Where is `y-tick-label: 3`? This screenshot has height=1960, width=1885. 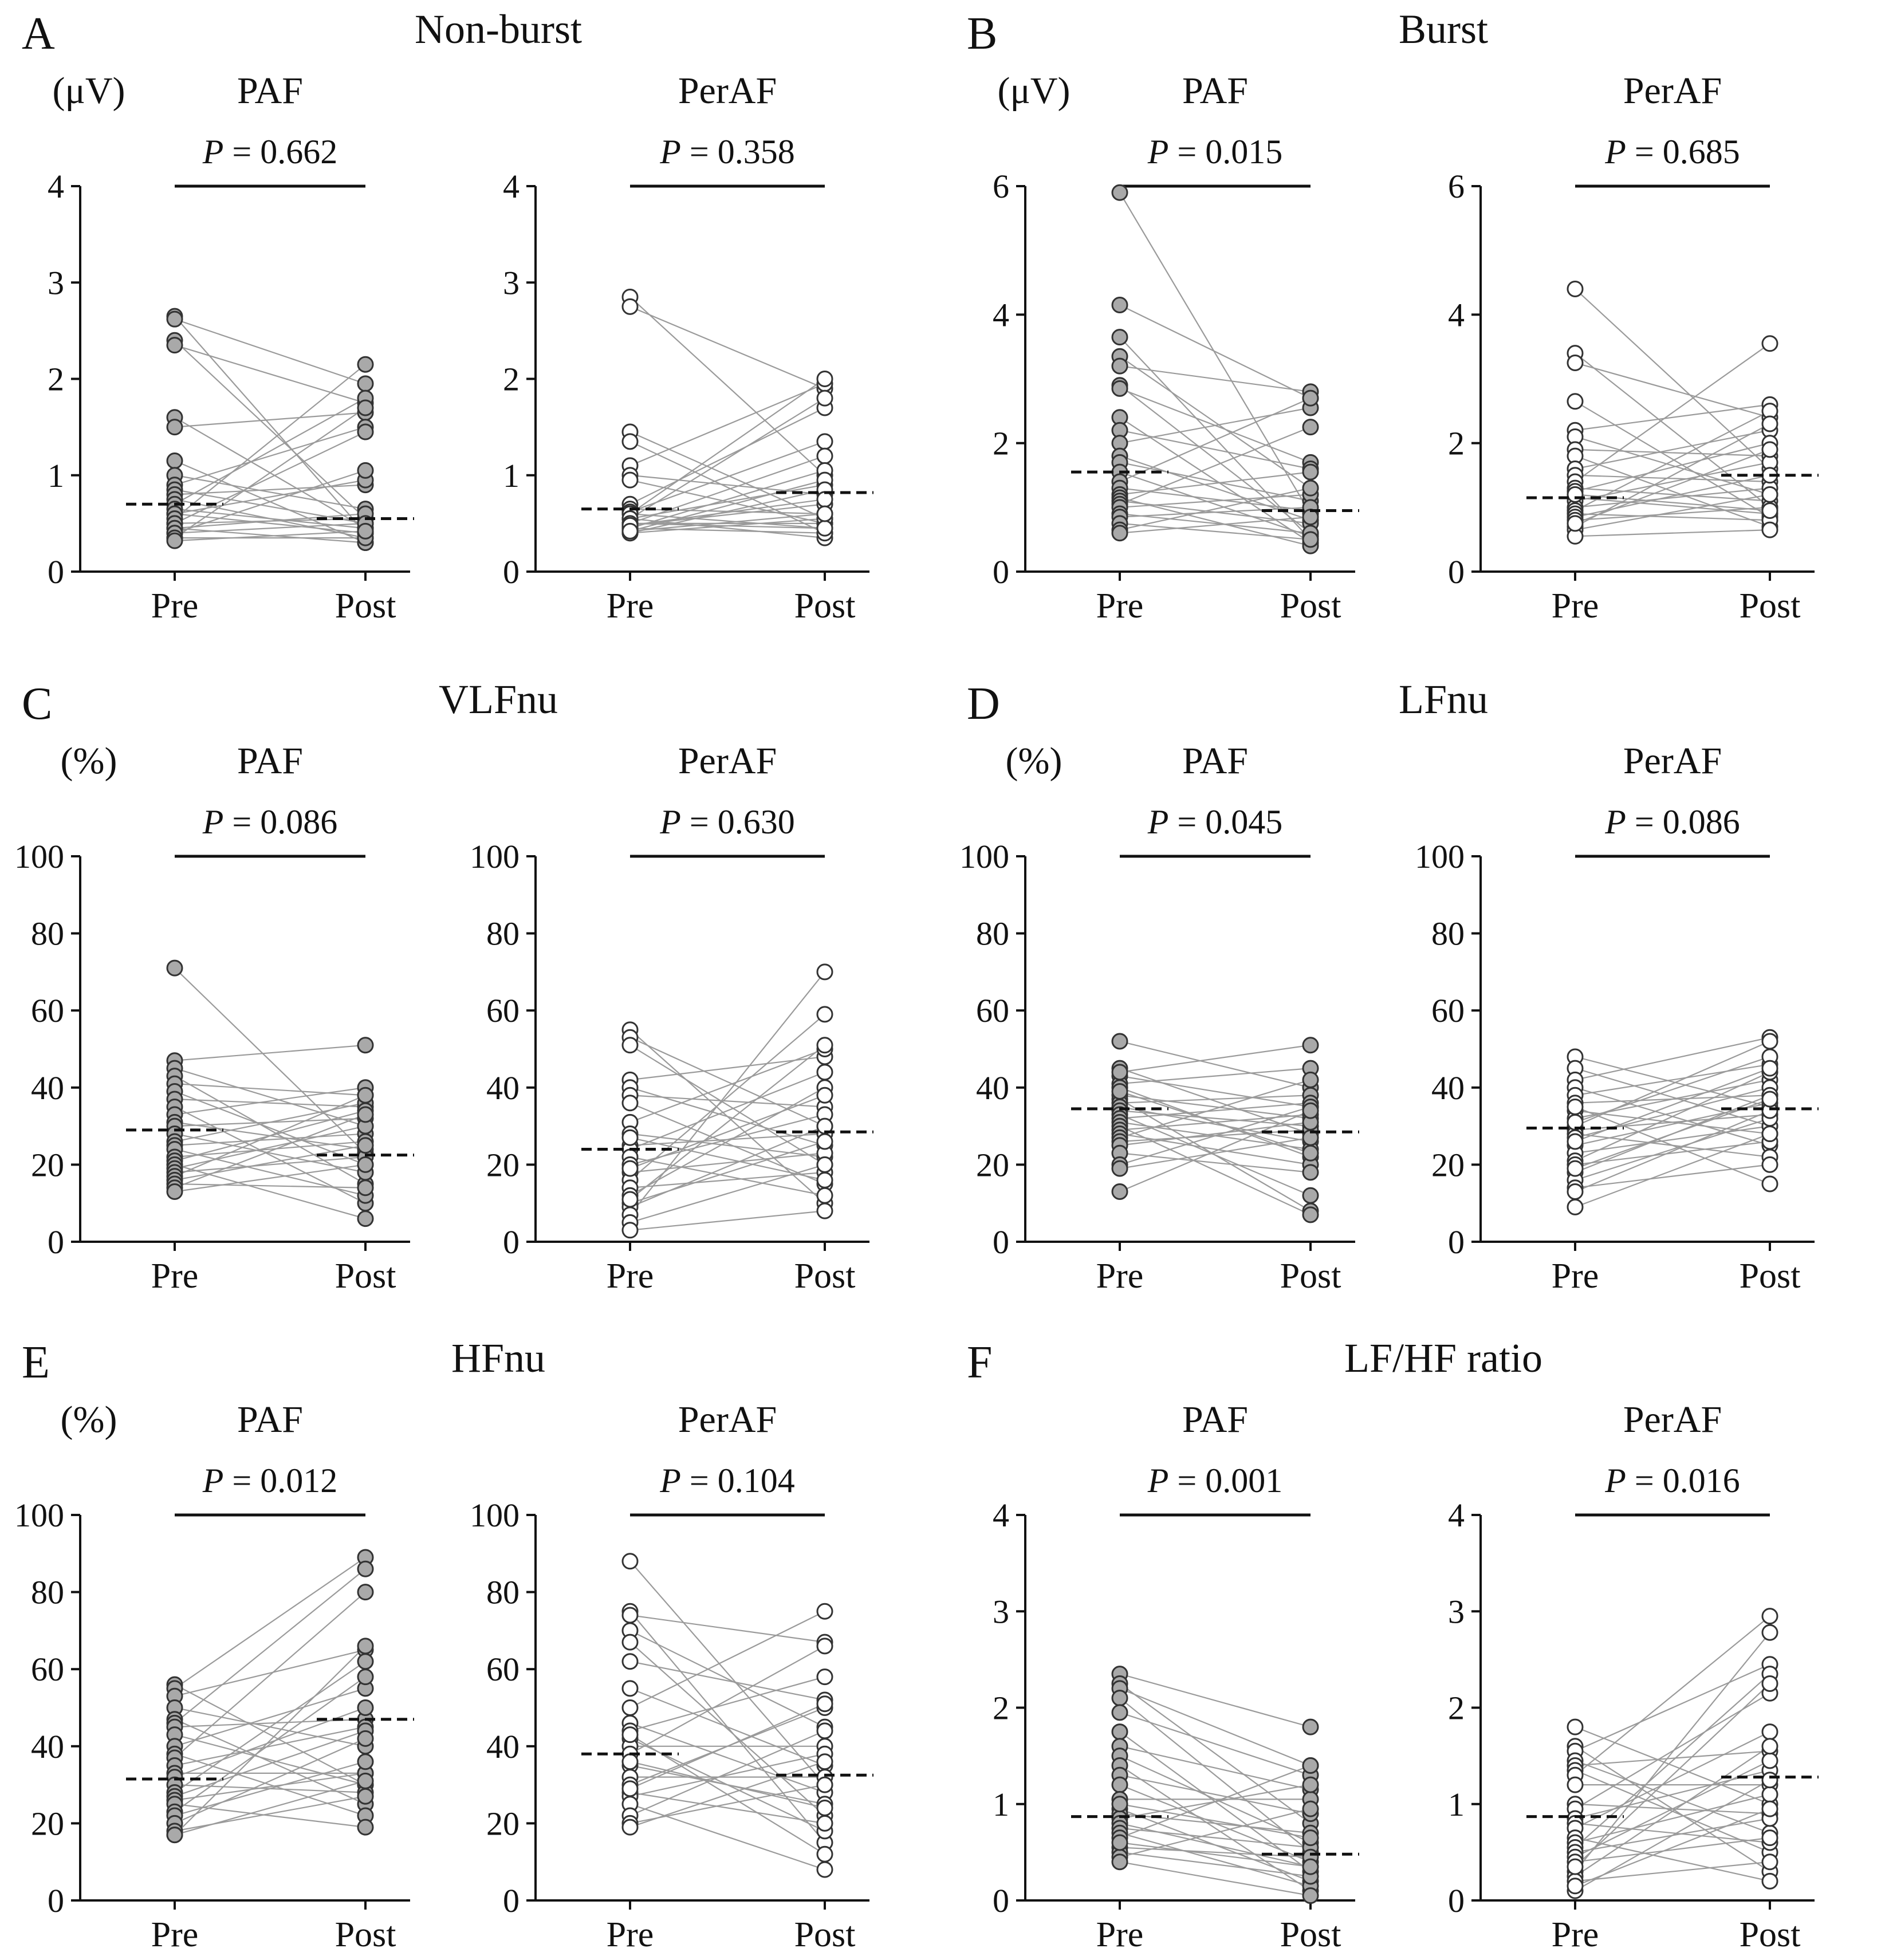 y-tick-label: 3 is located at coordinates (1001, 1611).